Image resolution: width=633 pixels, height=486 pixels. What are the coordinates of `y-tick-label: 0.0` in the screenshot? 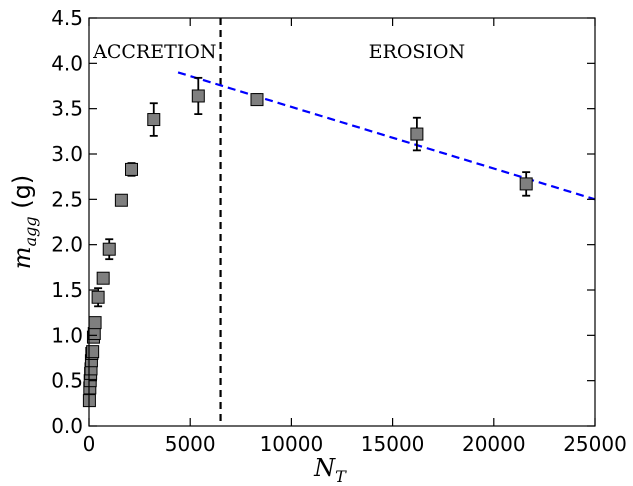 It's located at (67, 426).